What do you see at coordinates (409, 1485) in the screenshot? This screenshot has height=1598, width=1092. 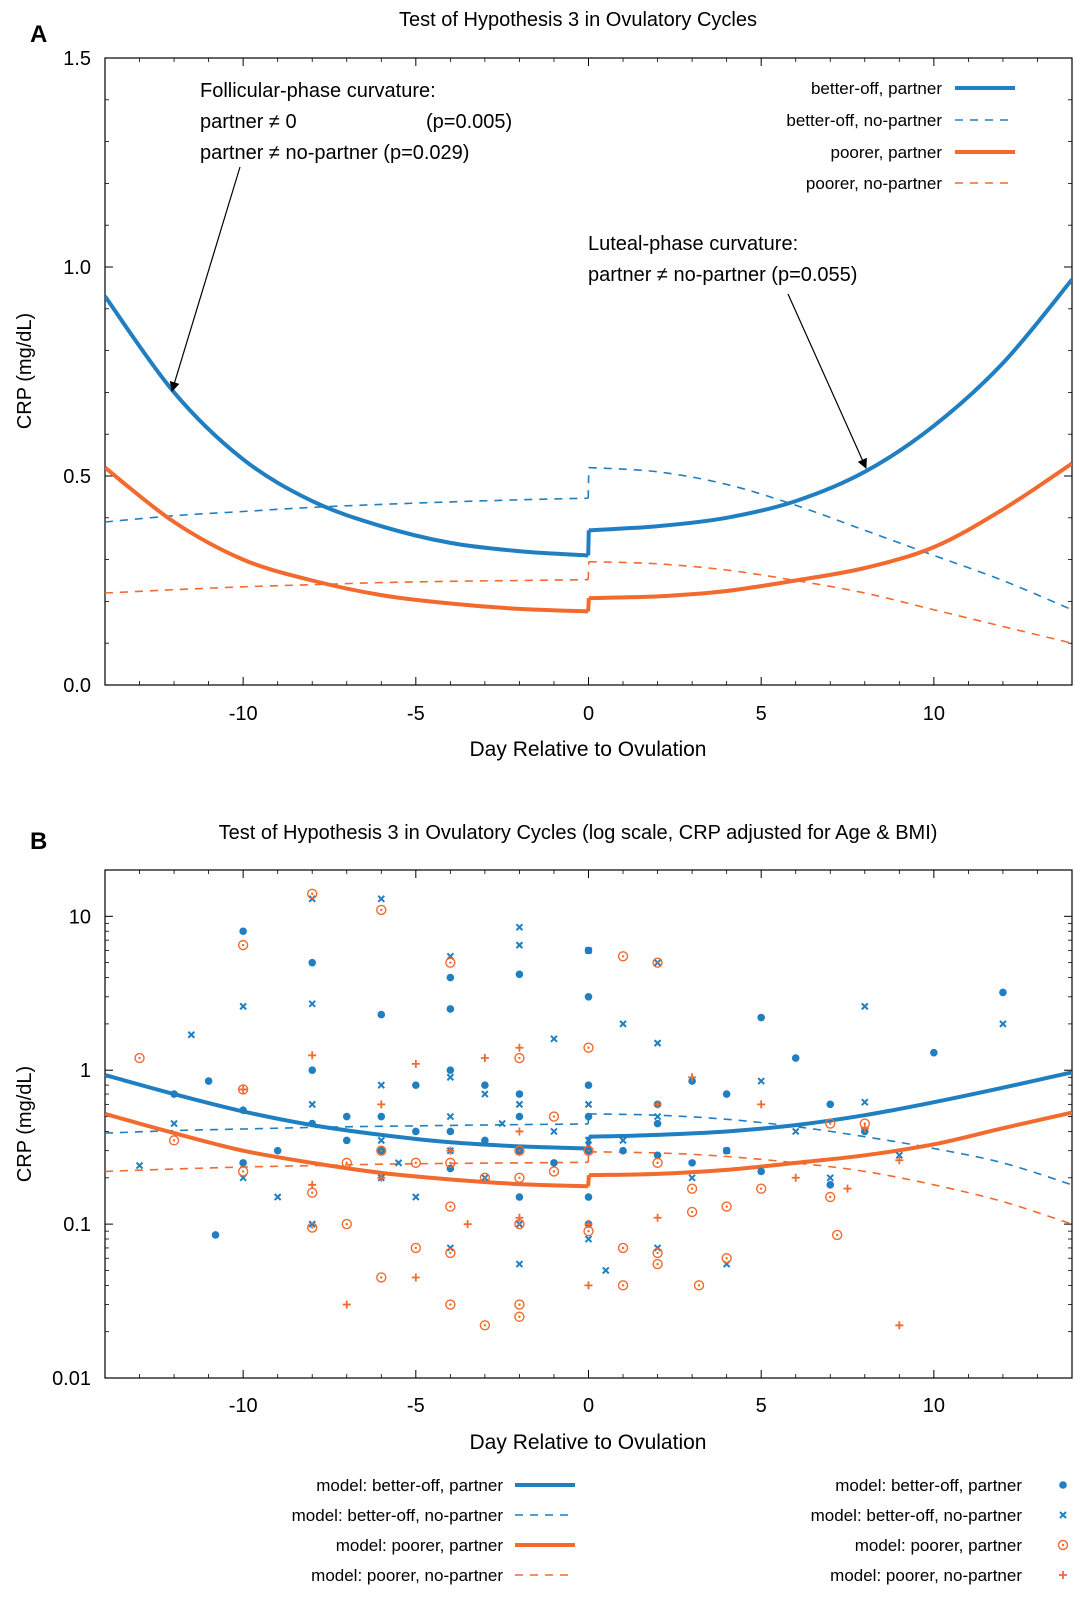 I see `legend-b-line-label-1: model: better-off, partner` at bounding box center [409, 1485].